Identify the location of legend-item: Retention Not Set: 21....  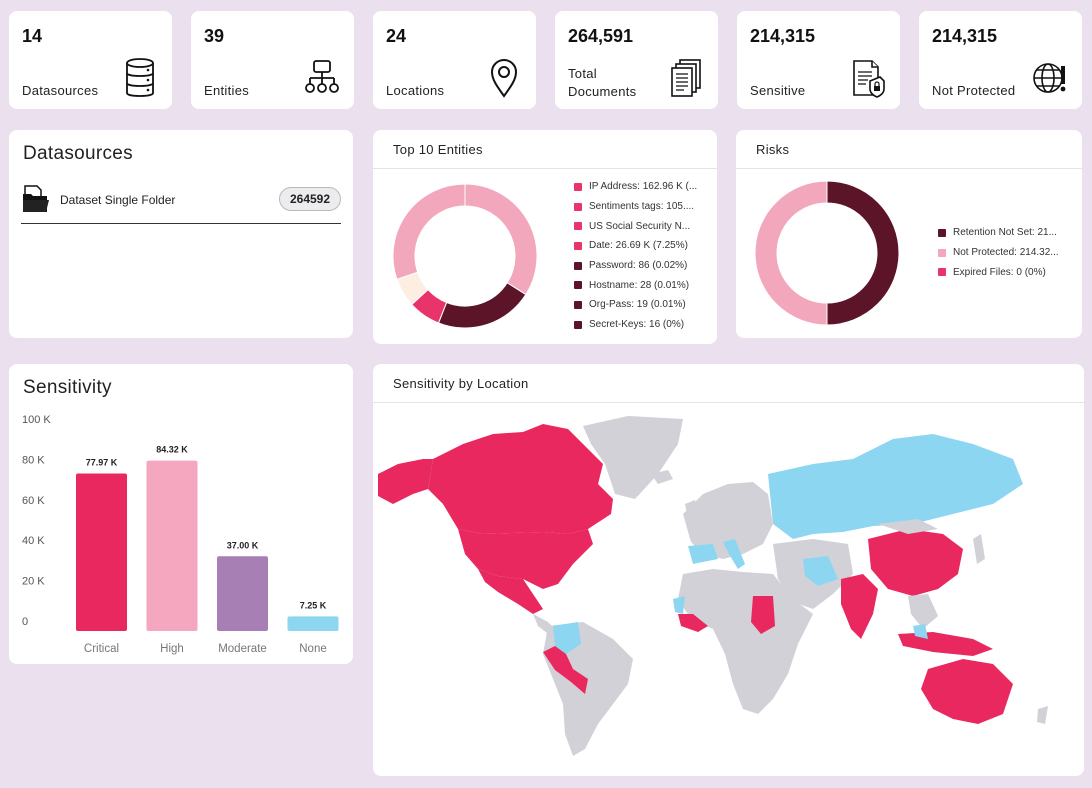
(1005, 233).